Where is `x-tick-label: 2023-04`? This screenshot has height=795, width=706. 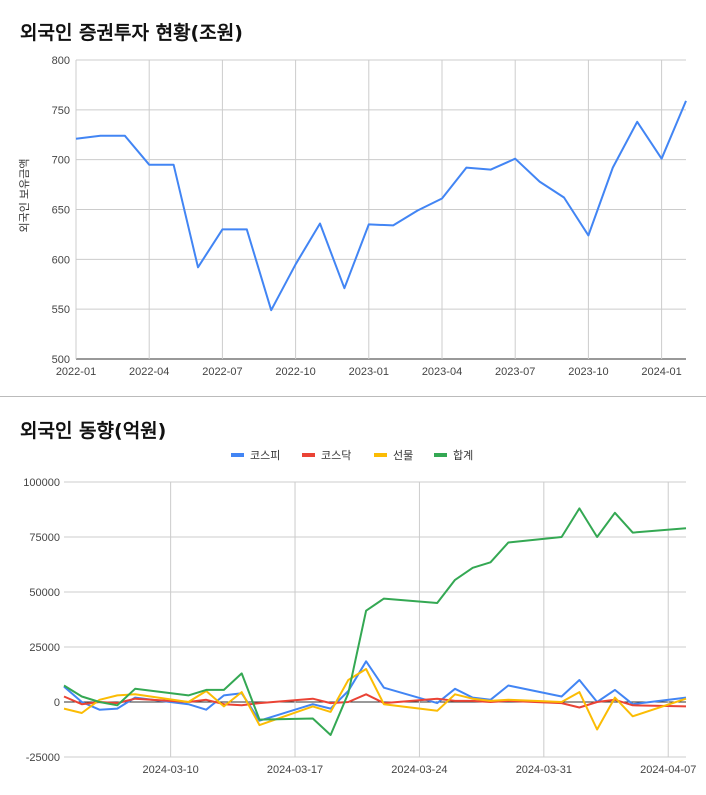 x-tick-label: 2023-04 is located at coordinates (442, 372).